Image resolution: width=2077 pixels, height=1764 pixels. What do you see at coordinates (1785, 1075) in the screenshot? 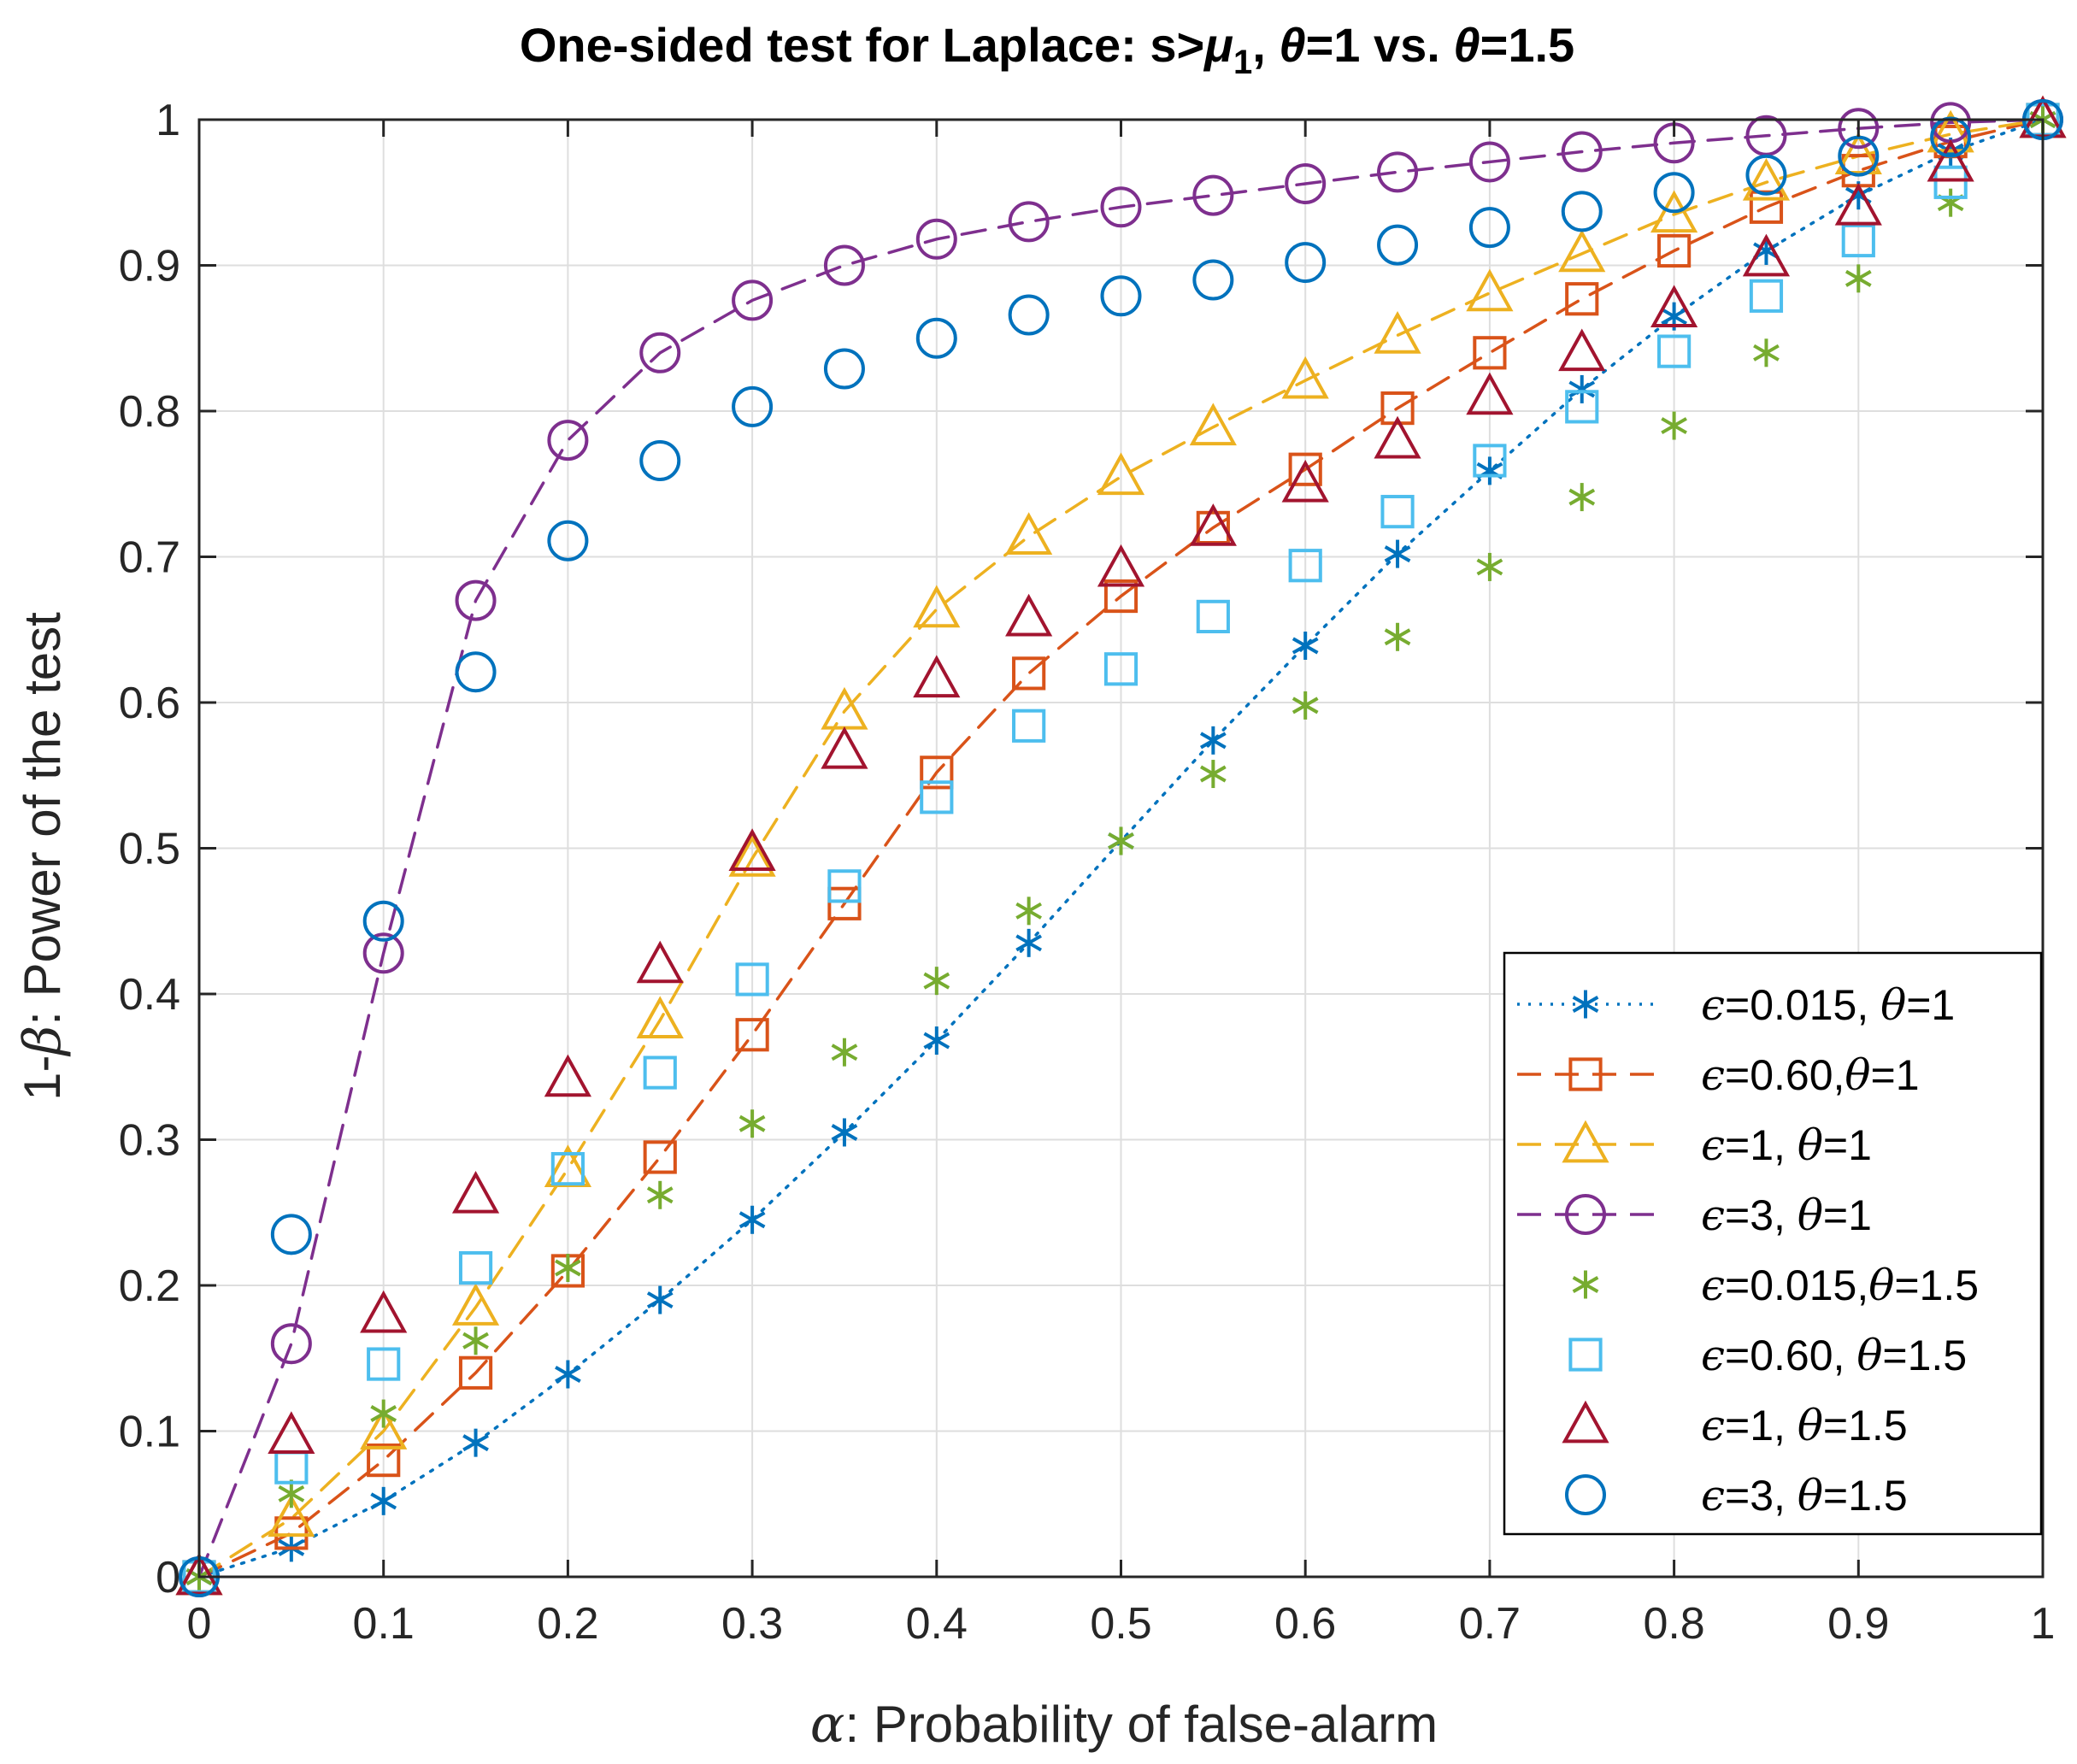
I see `legend-label-a: =0.60,` at bounding box center [1785, 1075].